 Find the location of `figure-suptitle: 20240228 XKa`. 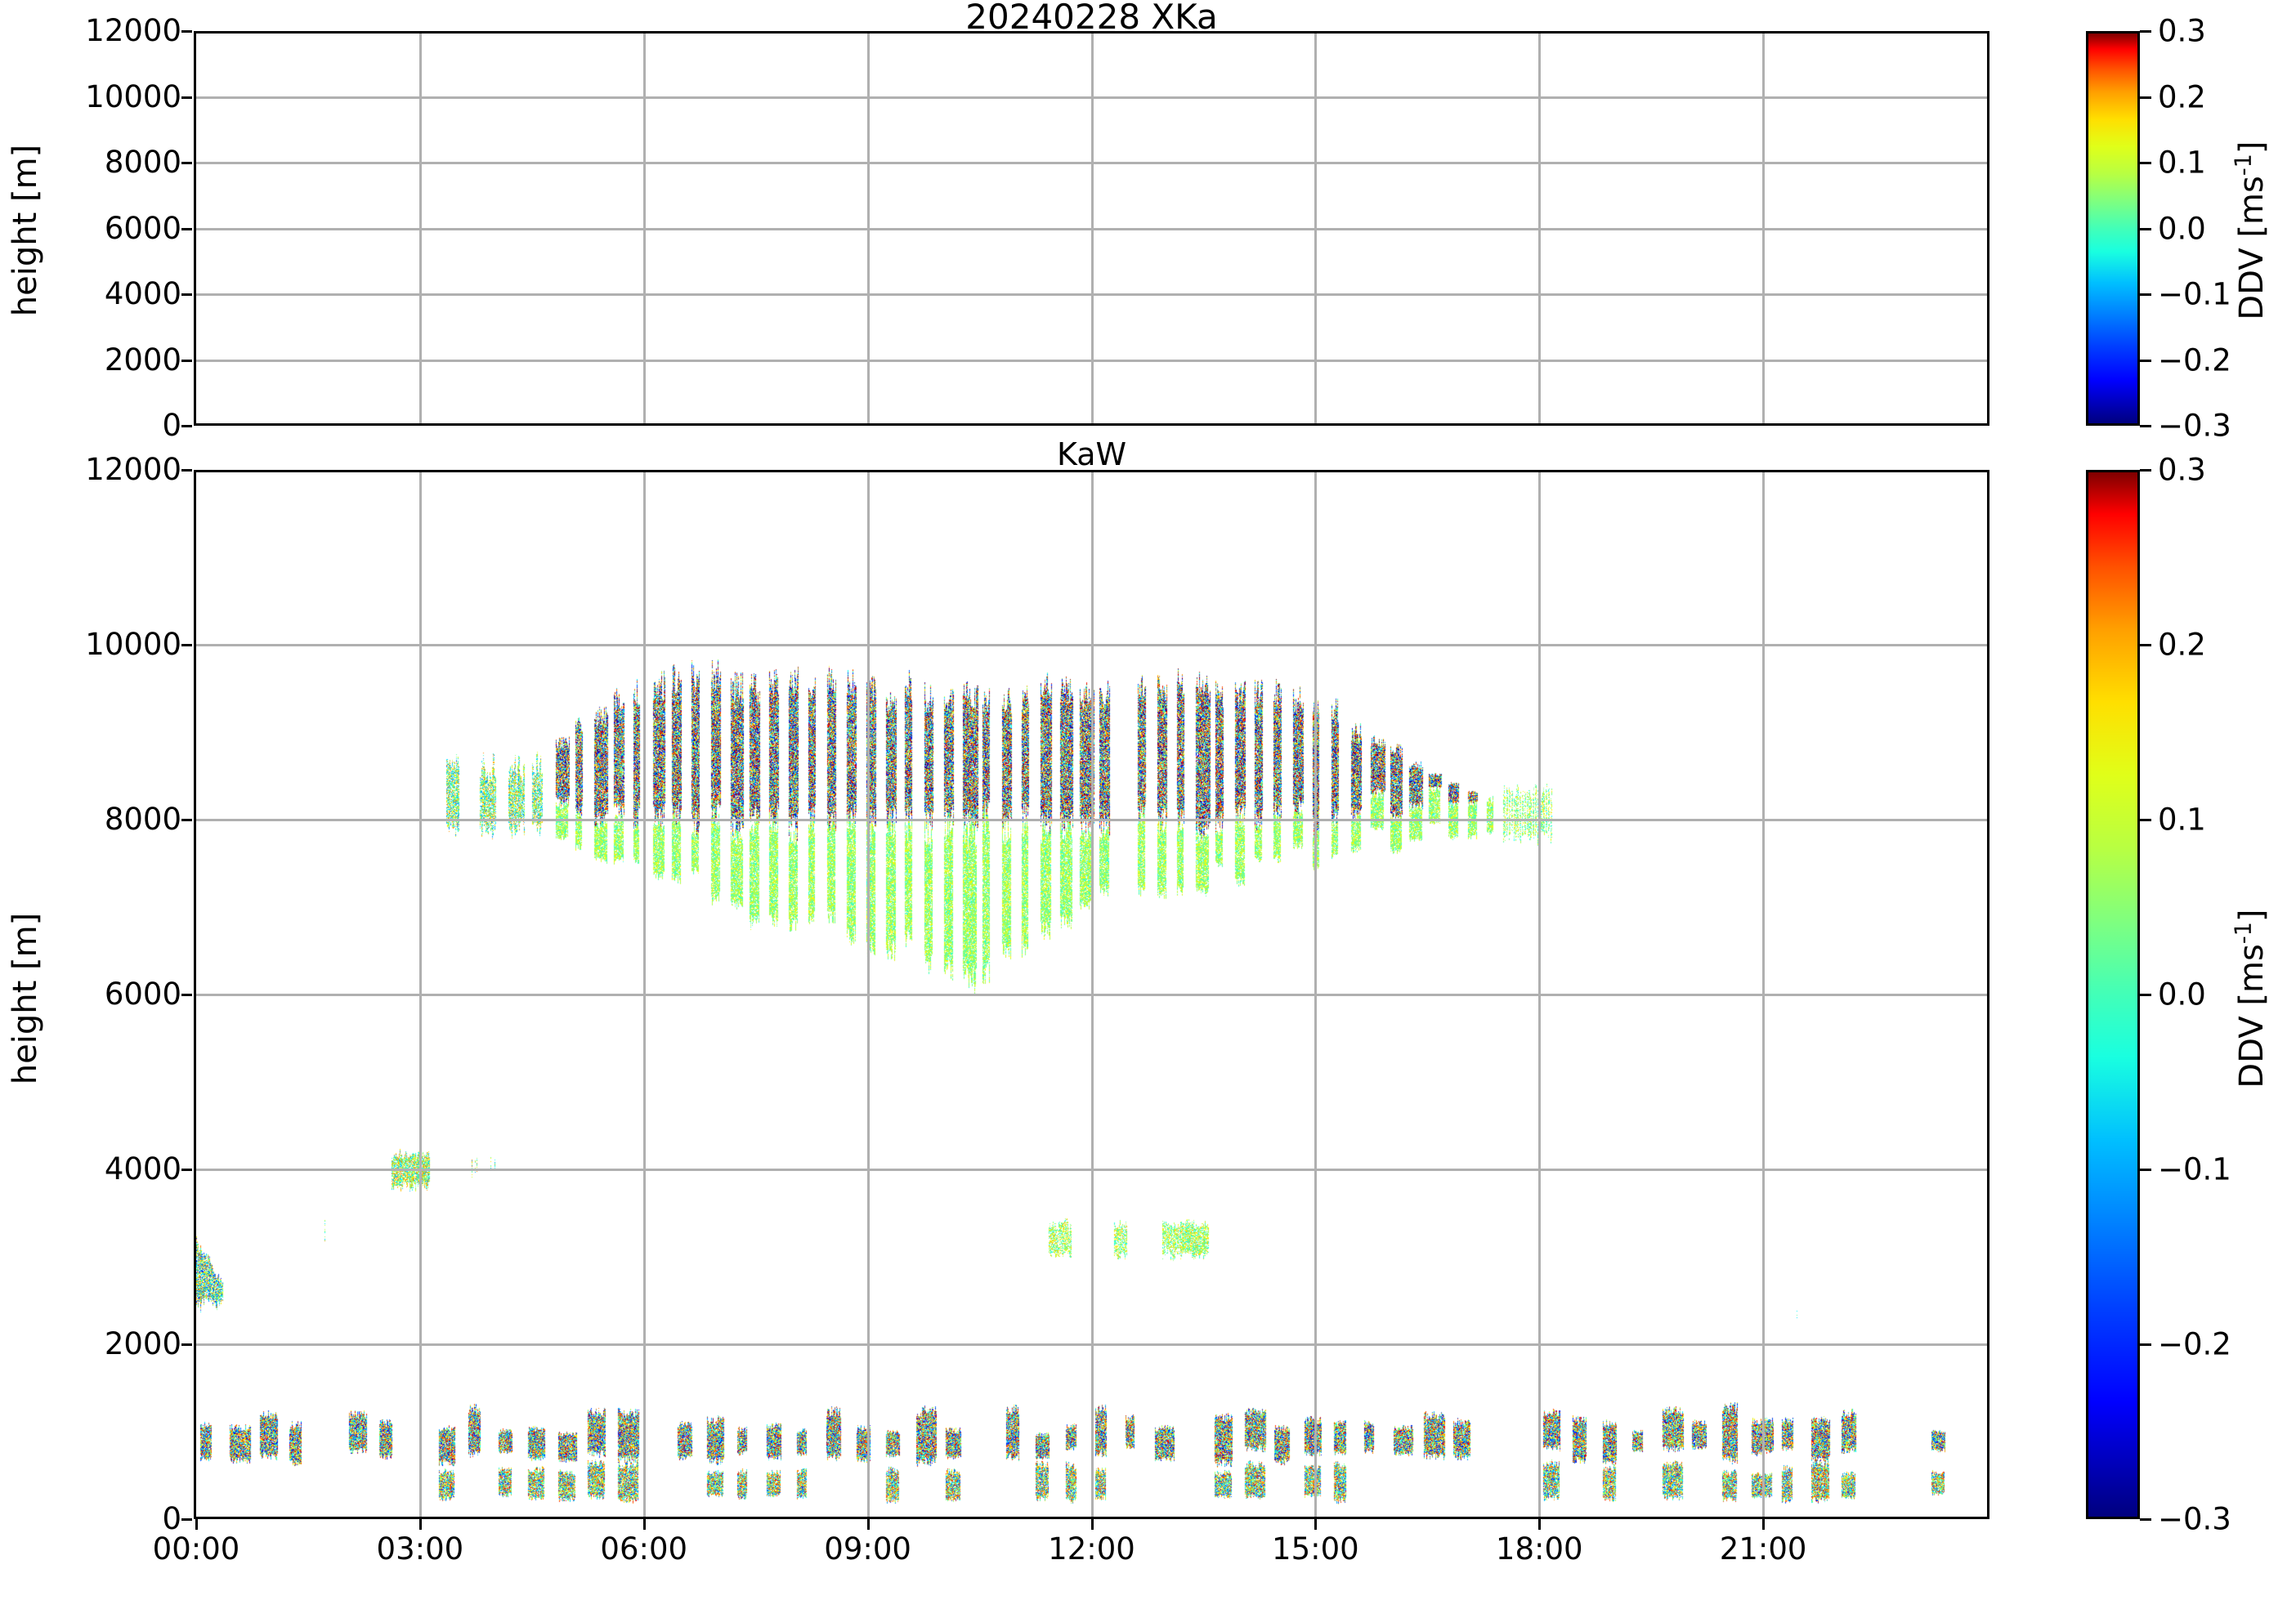

figure-suptitle: 20240228 XKa is located at coordinates (1091, 18).